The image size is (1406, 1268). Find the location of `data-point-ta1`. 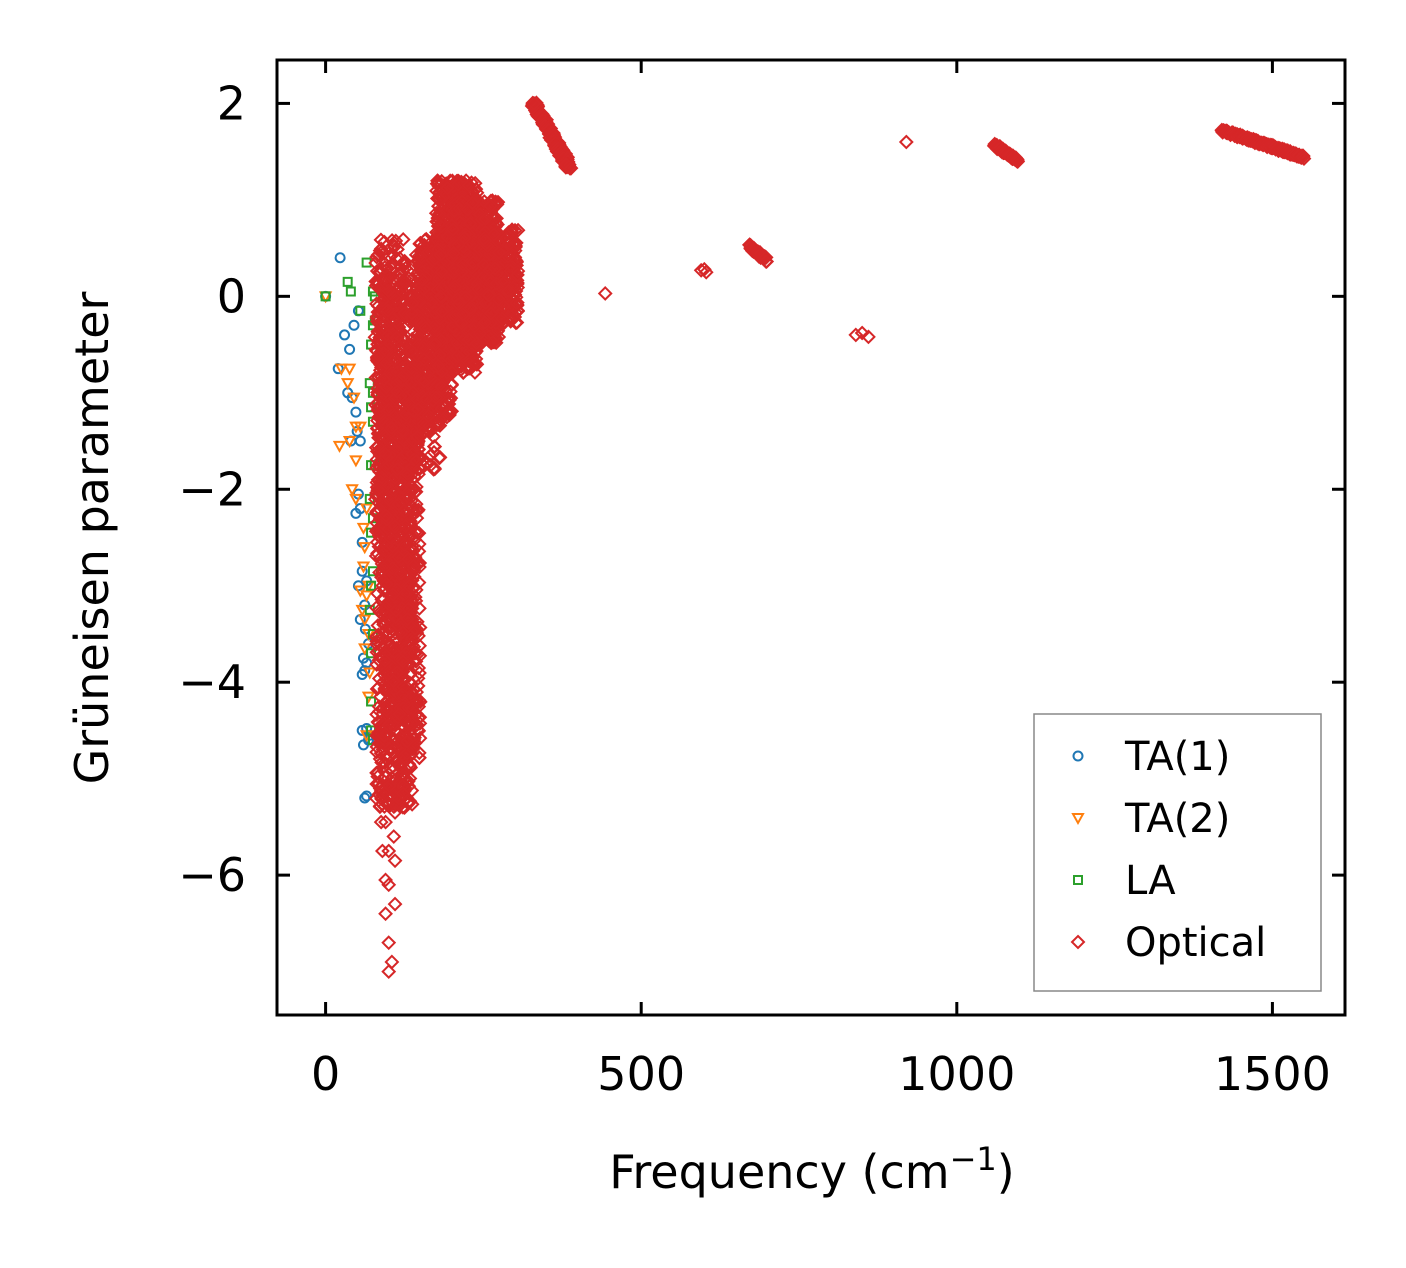

data-point-ta1 is located at coordinates (365, 671).